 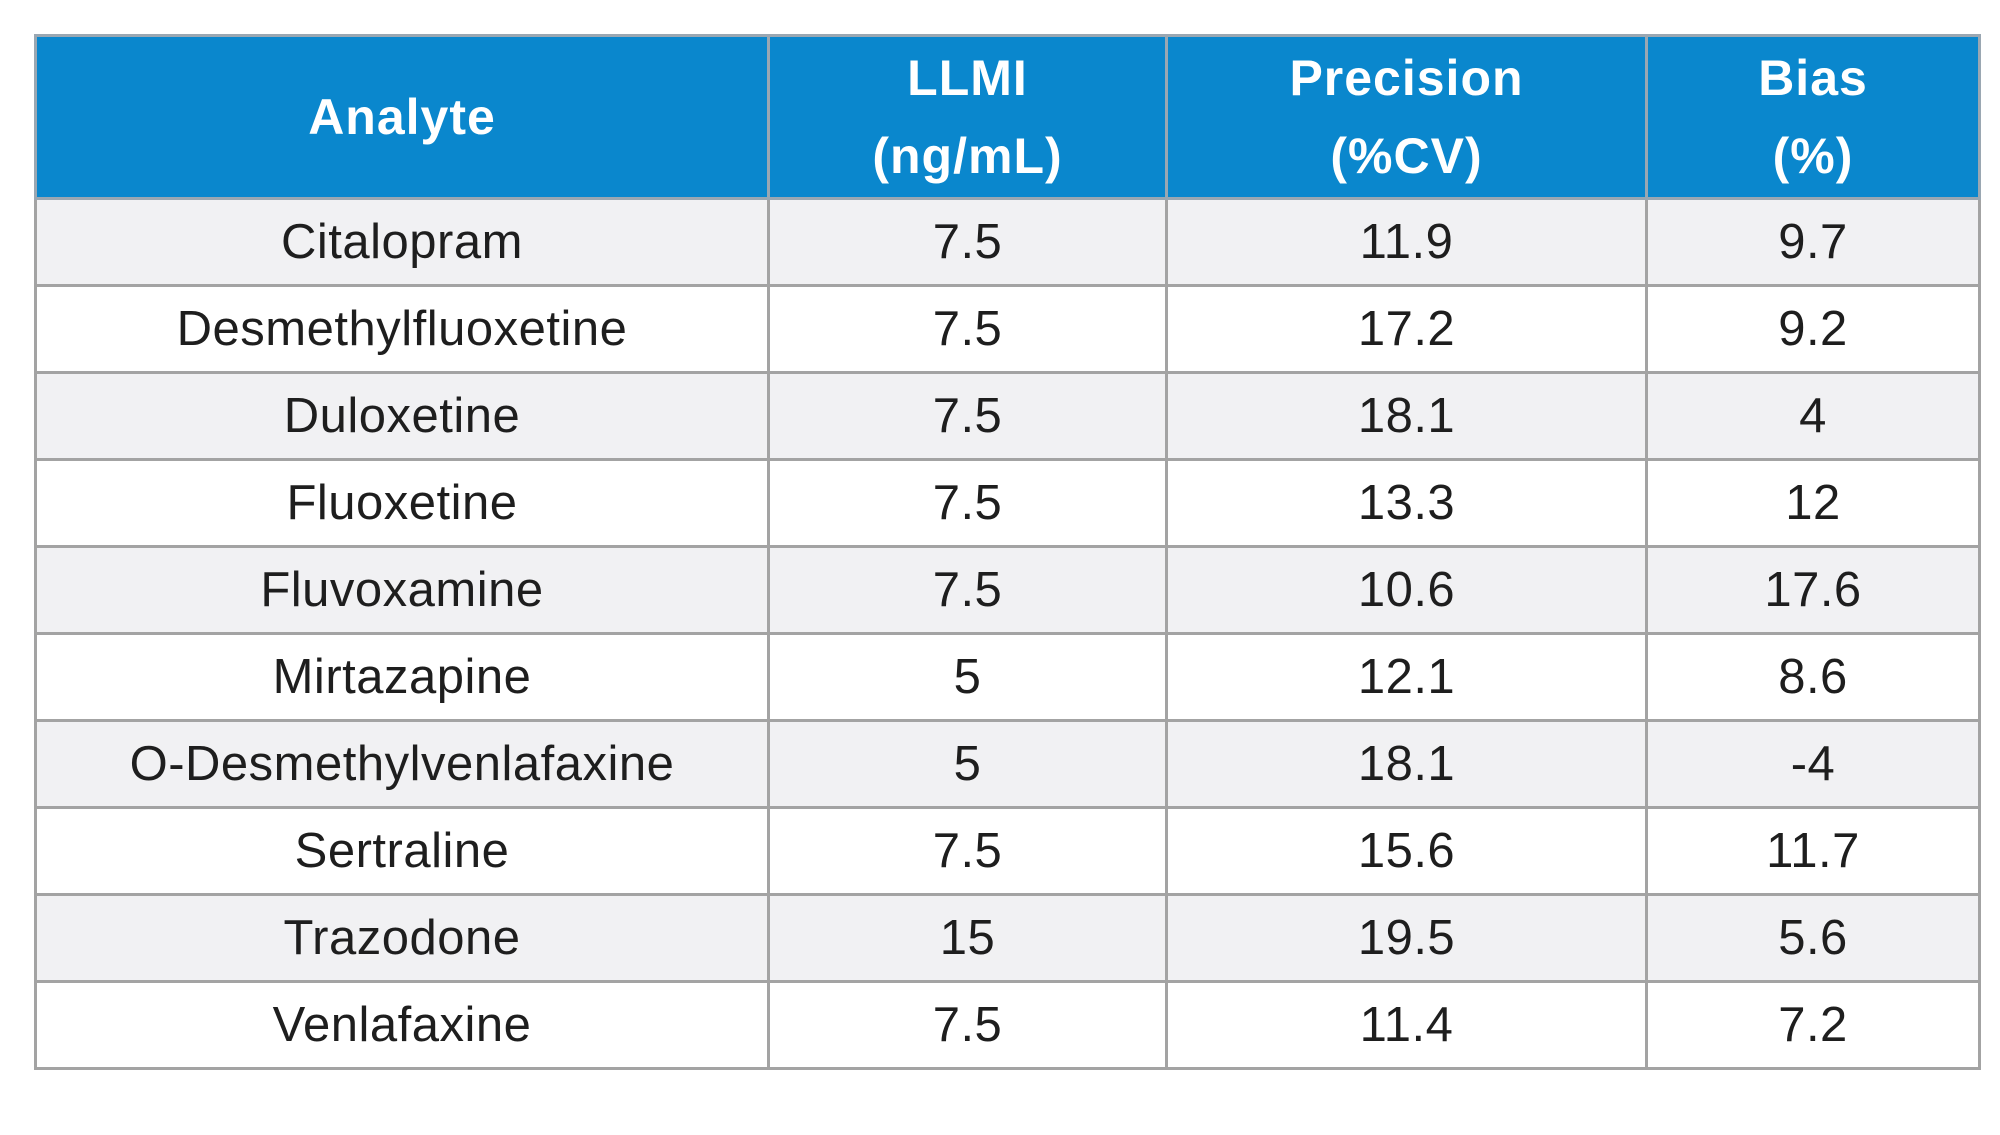 I want to click on cell-precision: 15.6, so click(x=1406, y=851).